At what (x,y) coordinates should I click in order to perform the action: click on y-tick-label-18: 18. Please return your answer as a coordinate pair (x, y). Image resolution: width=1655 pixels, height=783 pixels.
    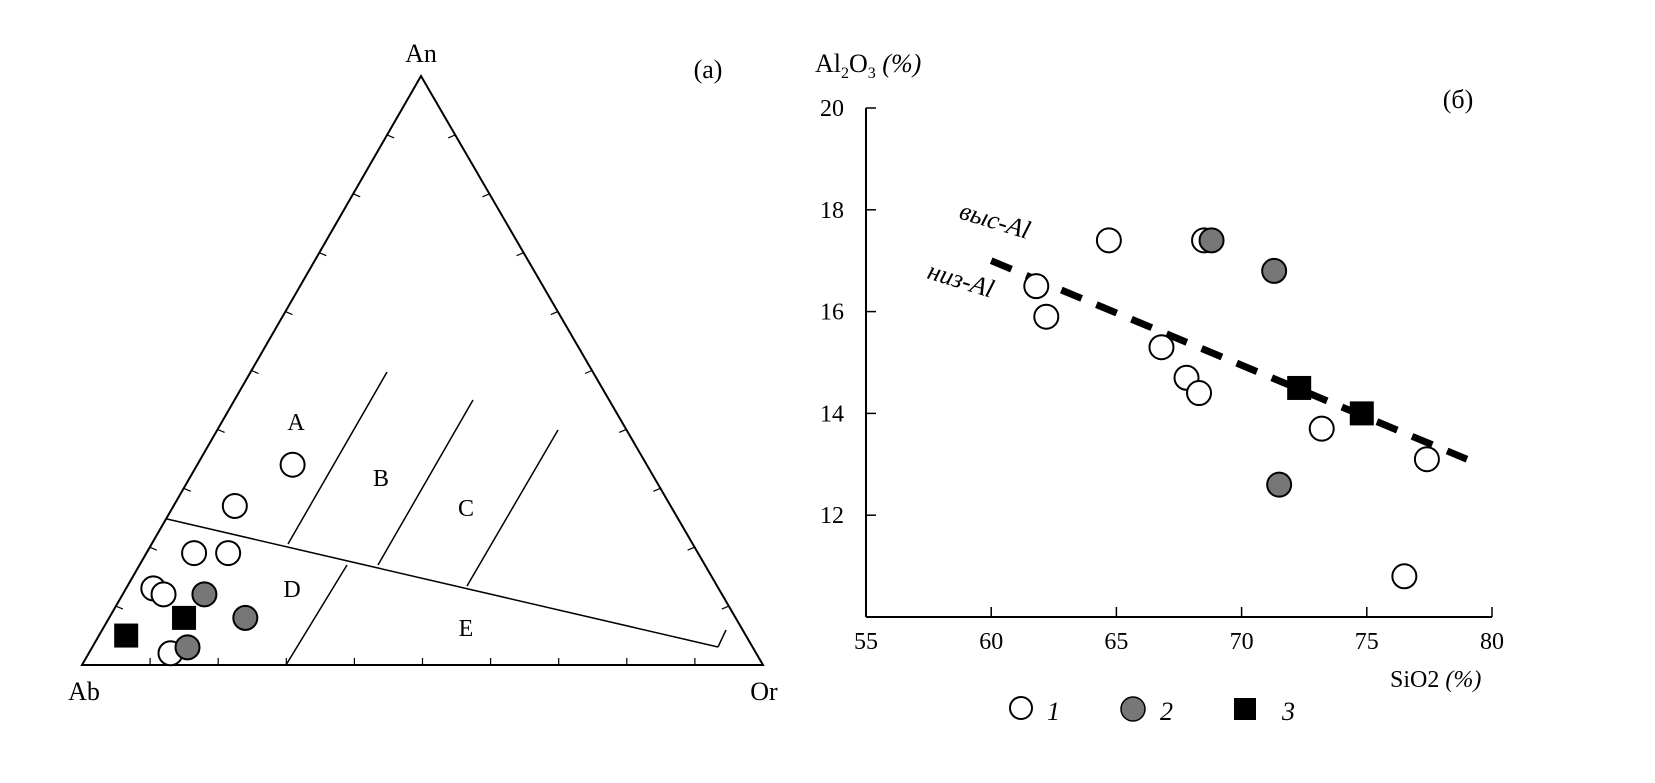
    Looking at the image, I should click on (832, 211).